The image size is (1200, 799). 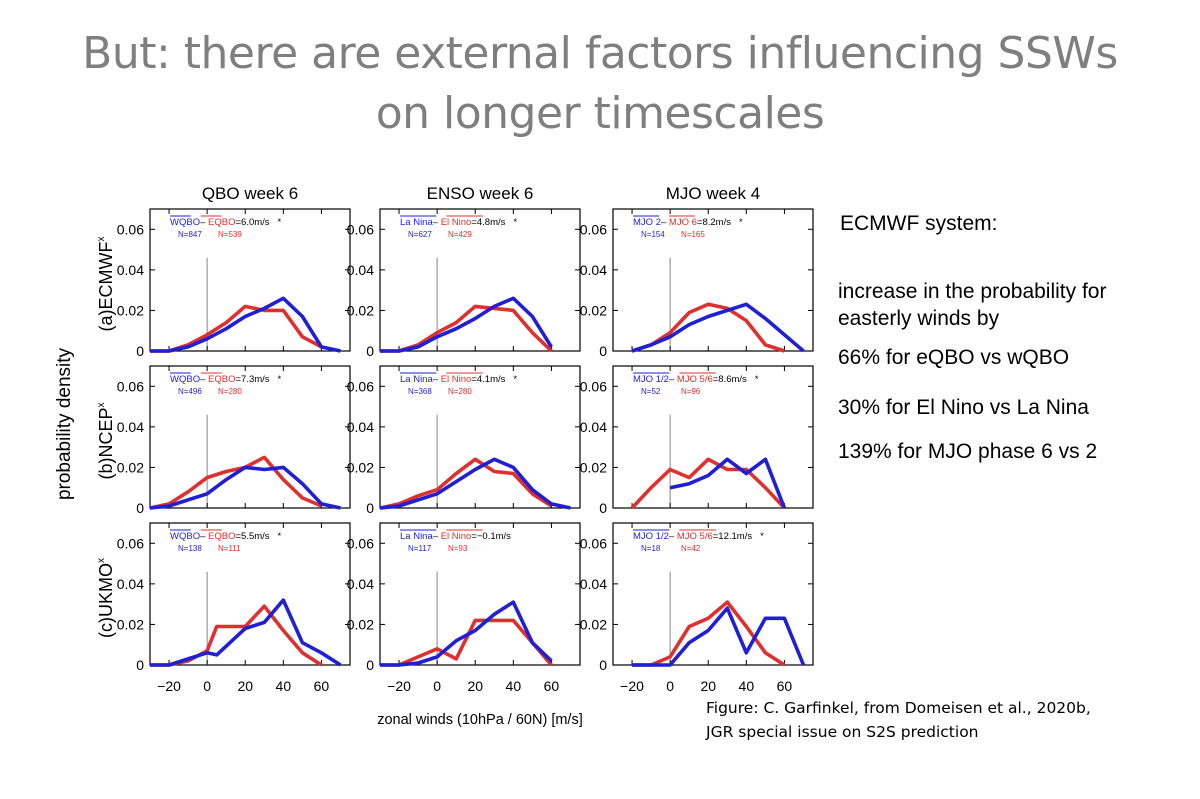 I want to click on legend-text: MJO 1/2– MJO 5/6=12.1m/s *, so click(x=698, y=536).